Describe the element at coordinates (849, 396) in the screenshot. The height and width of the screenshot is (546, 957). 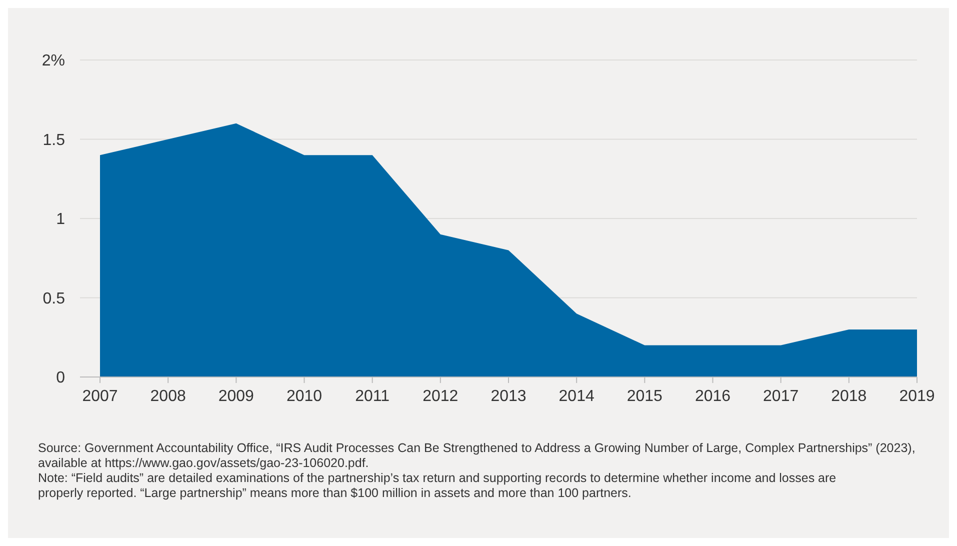
I see `x-tick-label: 2018` at that location.